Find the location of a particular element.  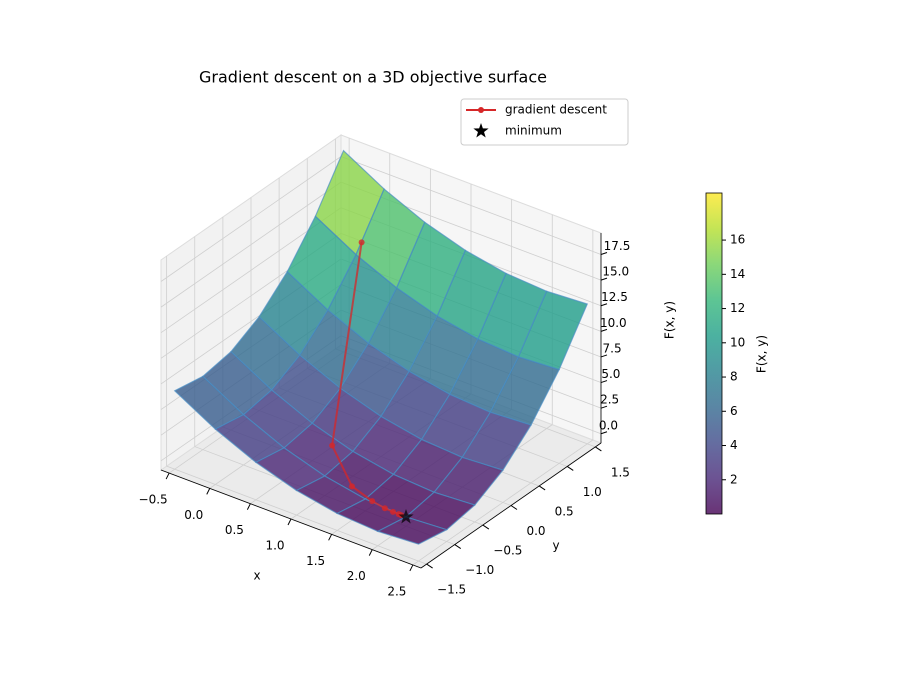

x-tick-label: 0.5 is located at coordinates (234, 530).